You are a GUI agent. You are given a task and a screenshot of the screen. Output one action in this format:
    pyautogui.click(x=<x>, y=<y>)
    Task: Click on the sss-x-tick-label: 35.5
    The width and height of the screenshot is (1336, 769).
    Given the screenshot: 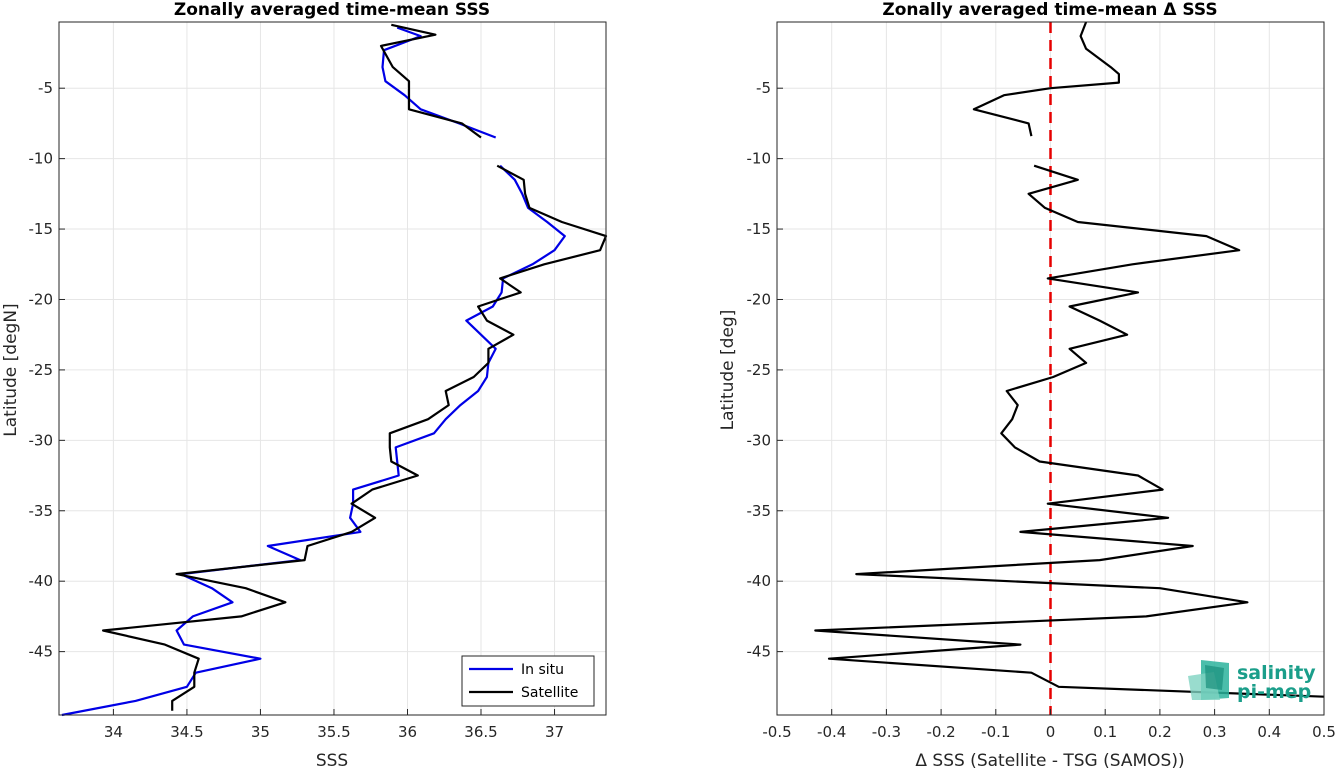 What is the action you would take?
    pyautogui.click(x=333, y=732)
    